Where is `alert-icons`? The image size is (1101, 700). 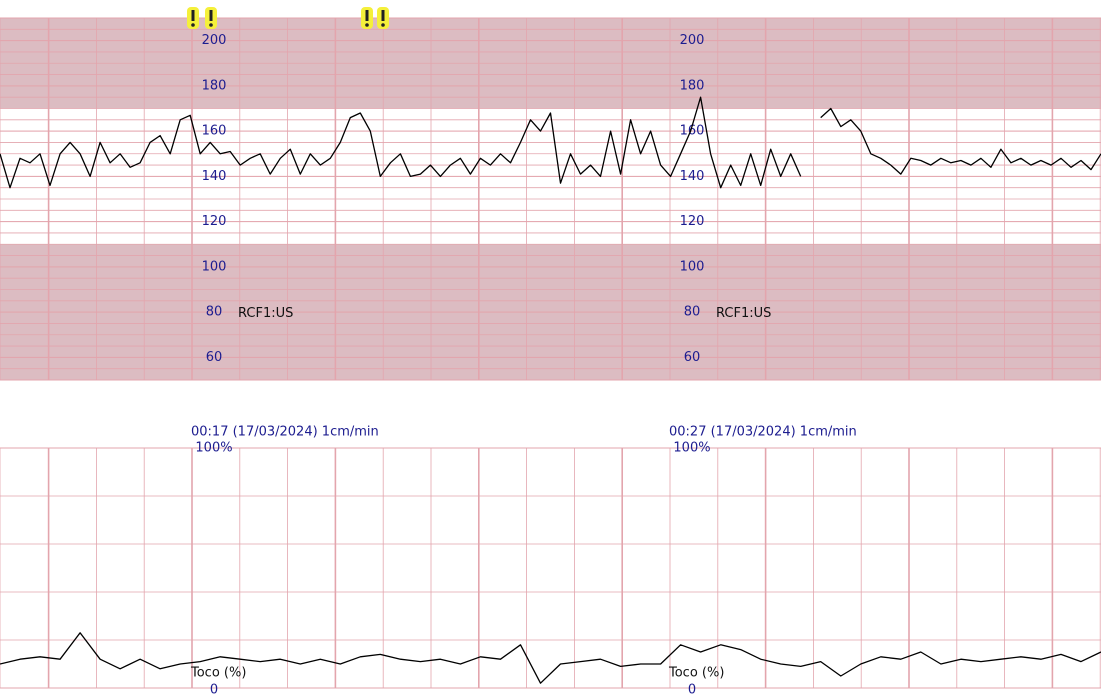
alert-icons is located at coordinates (288, 18).